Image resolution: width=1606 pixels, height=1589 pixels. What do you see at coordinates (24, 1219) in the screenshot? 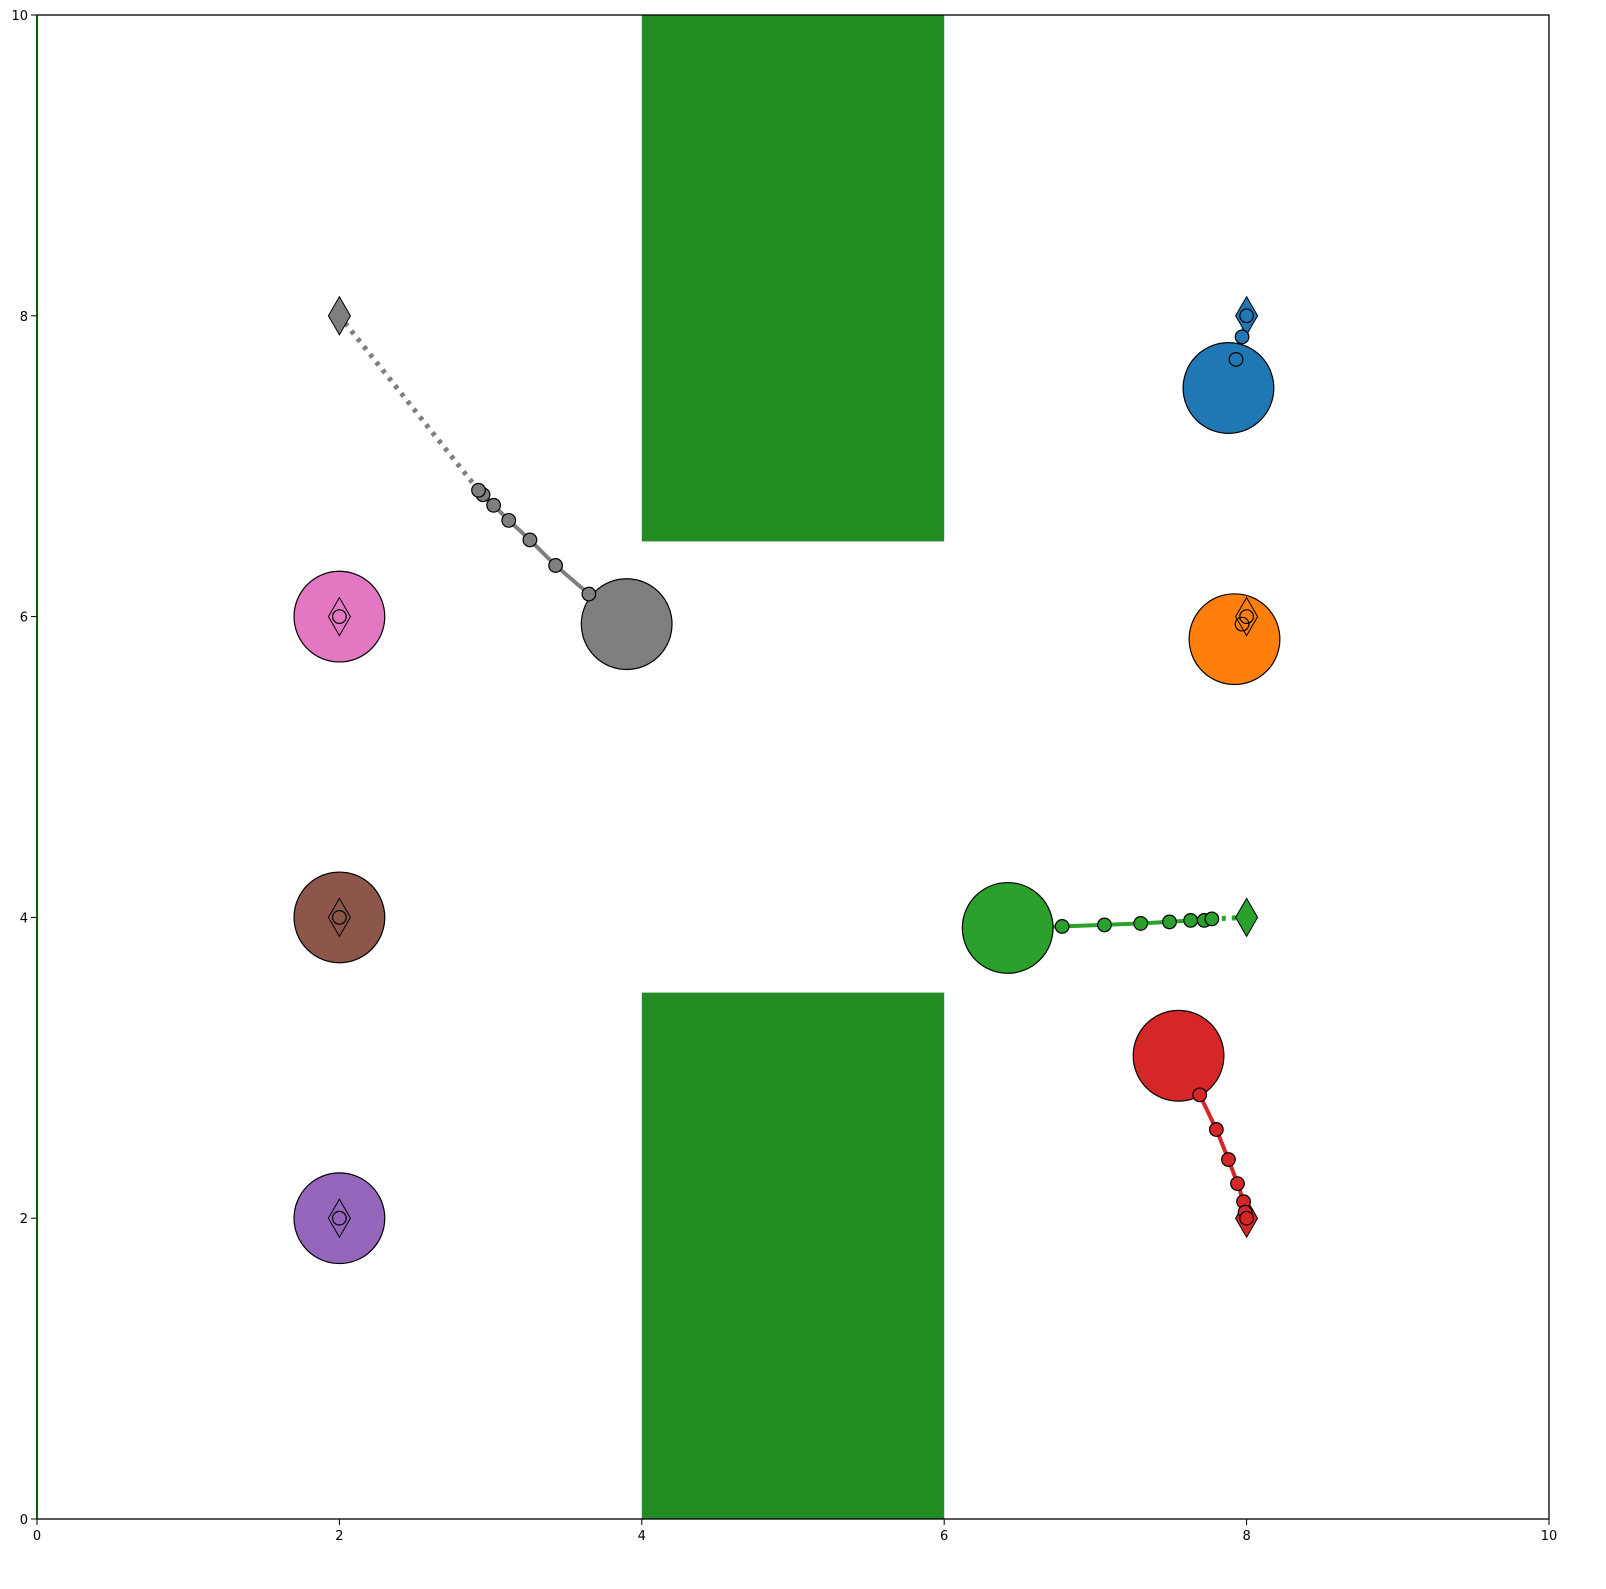
I see `y-tick-label-2: 2` at bounding box center [24, 1219].